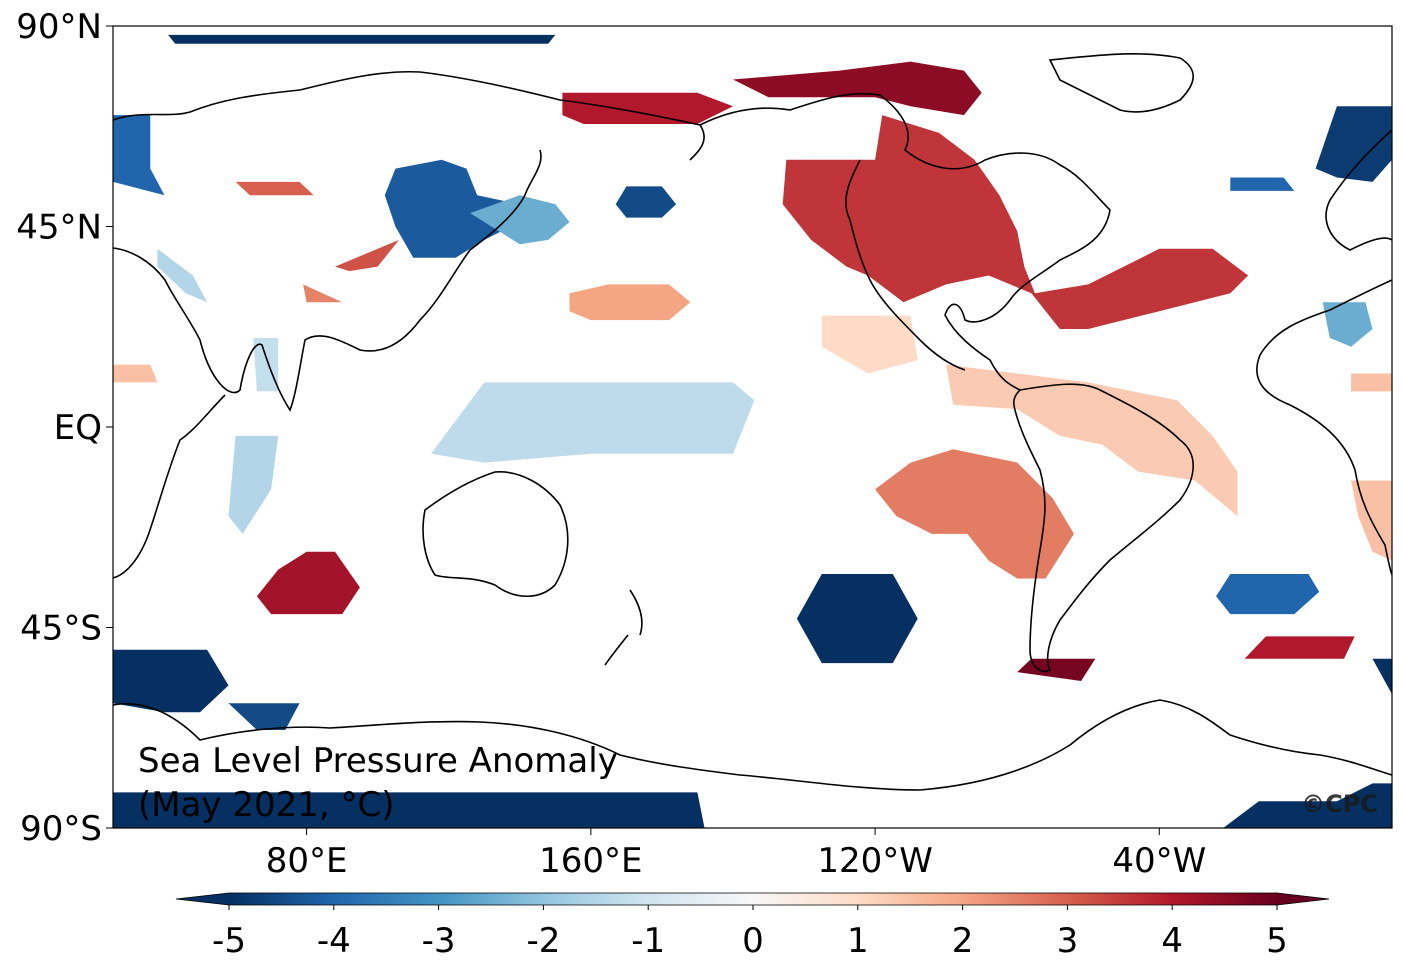 This screenshot has width=1402, height=969. I want to click on anomaly-region-central-pacific-red, so click(630, 302).